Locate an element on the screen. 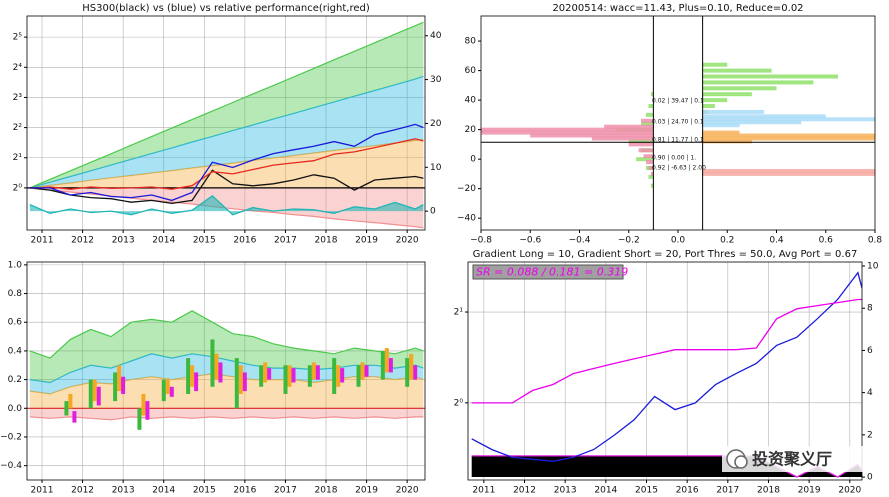 This screenshot has width=889, height=497. y-tick-label: 2³ is located at coordinates (18, 98).